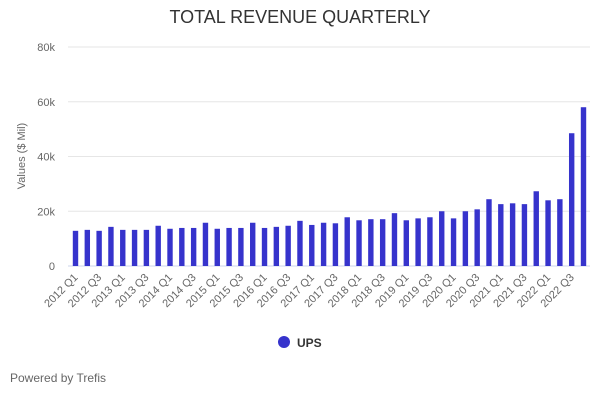 Image resolution: width=600 pixels, height=400 pixels. Describe the element at coordinates (300, 17) in the screenshot. I see `chart-title: TOTAL REVENUE QUARTERLY` at that location.